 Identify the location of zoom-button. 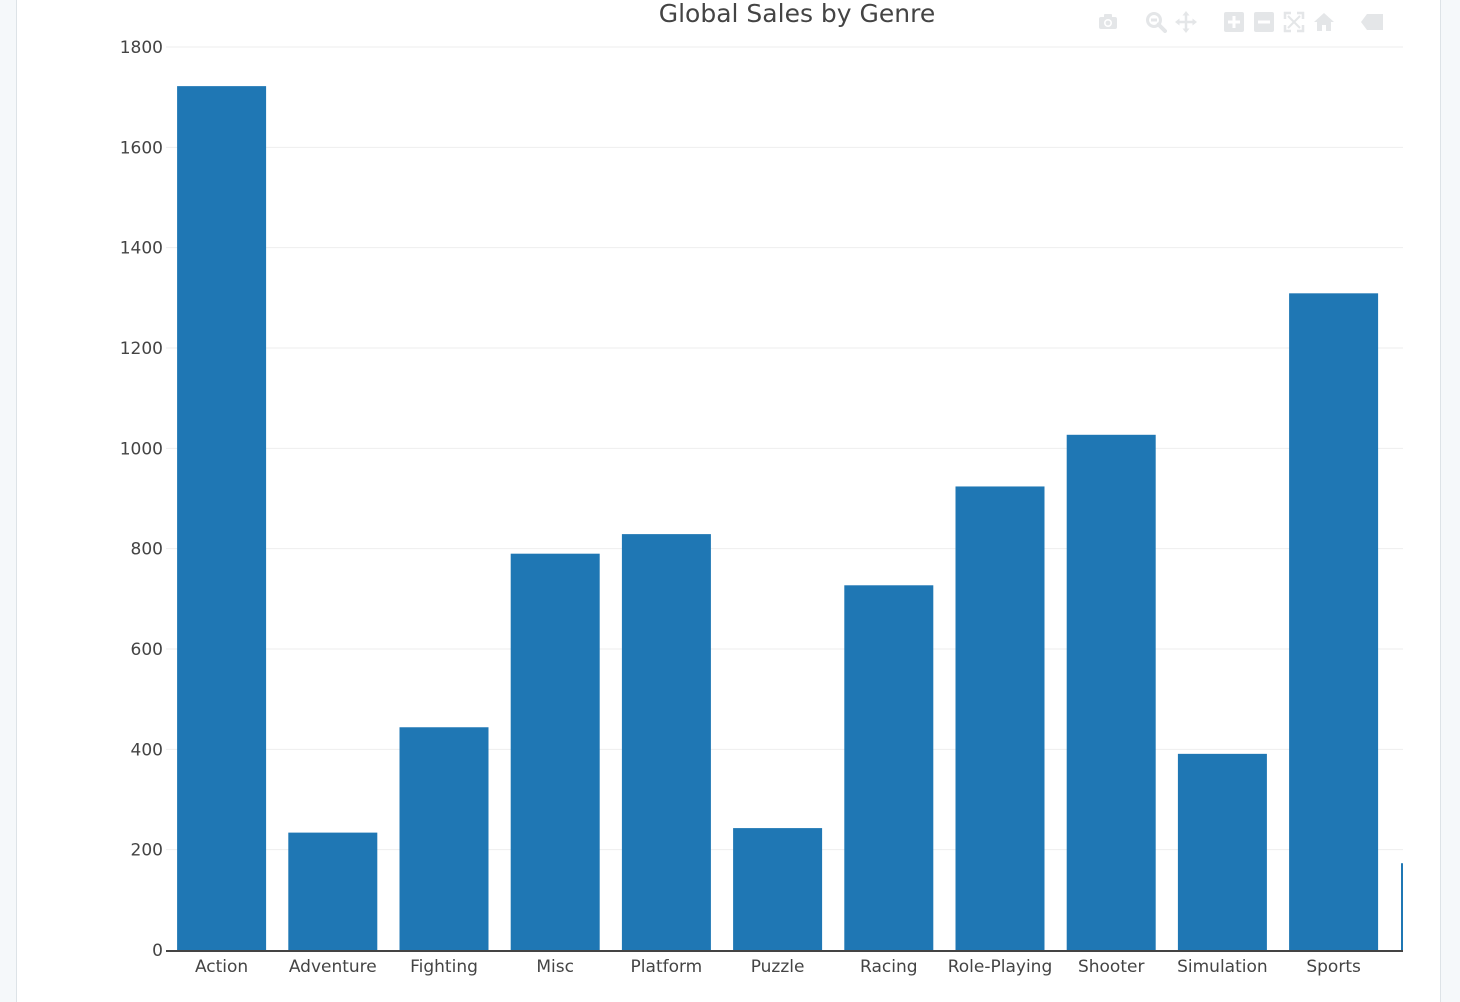
(1156, 22).